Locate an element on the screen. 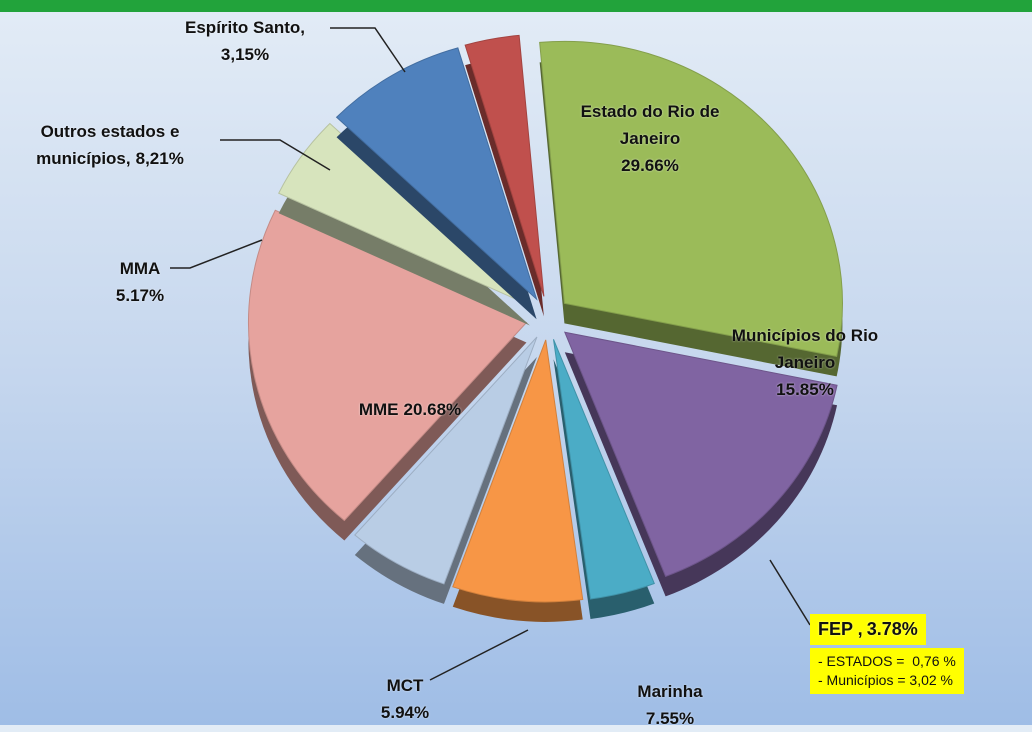  value-label: 5.94% is located at coordinates (405, 712).